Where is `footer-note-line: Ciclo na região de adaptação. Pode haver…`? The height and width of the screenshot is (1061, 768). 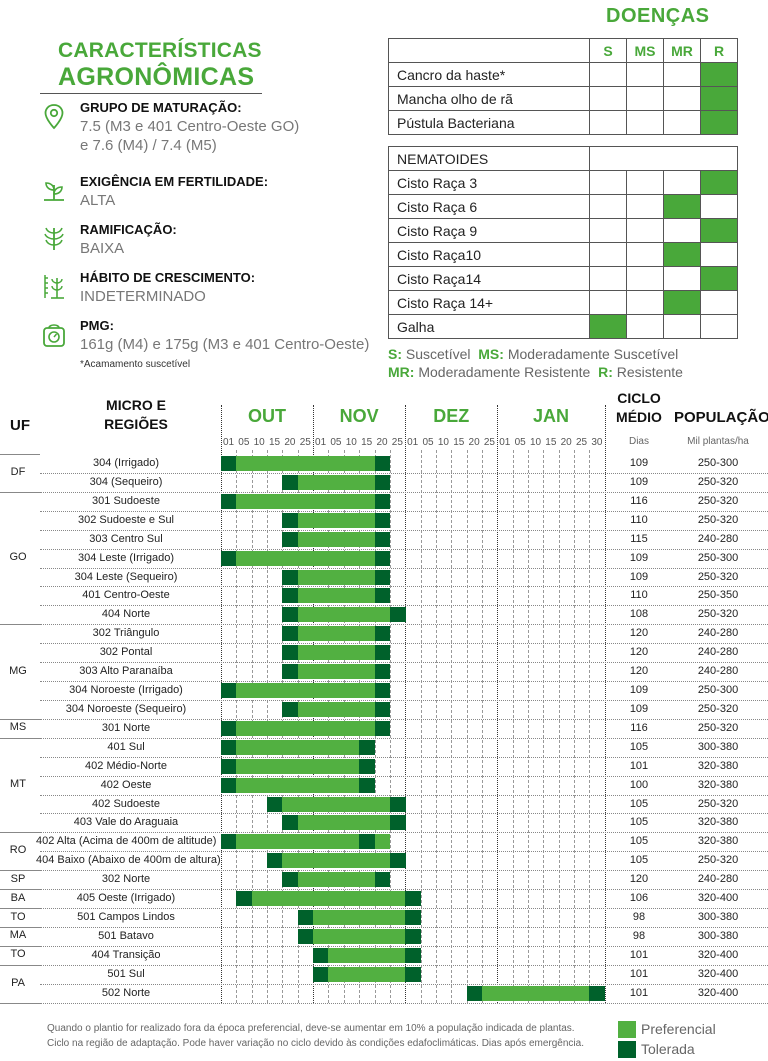 footer-note-line: Ciclo na região de adaptação. Pode haver… is located at coordinates (315, 1043).